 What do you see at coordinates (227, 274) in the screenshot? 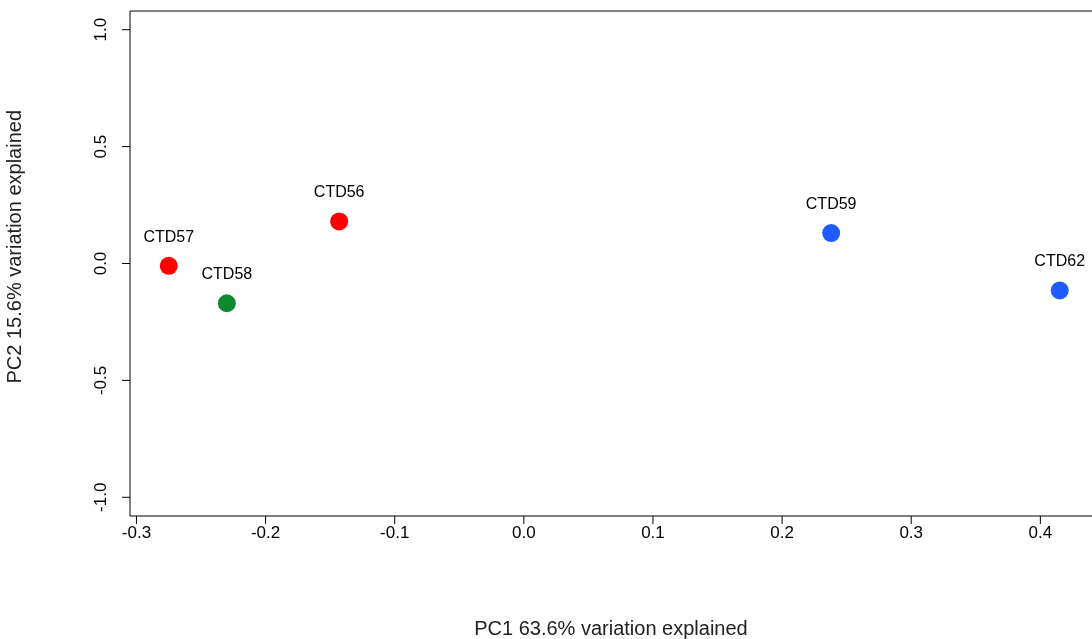
I see `annotation: CTD58` at bounding box center [227, 274].